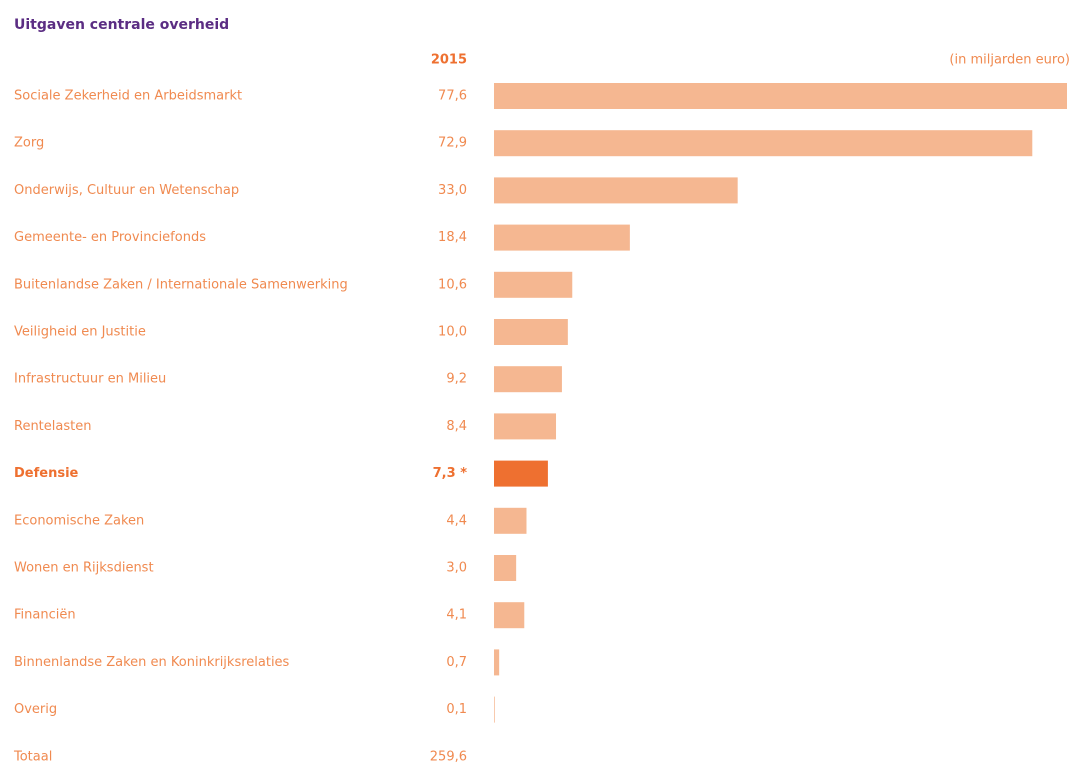 The height and width of the screenshot is (764, 1073). I want to click on chart-title: Uitgaven centrale overheid, so click(121, 25).